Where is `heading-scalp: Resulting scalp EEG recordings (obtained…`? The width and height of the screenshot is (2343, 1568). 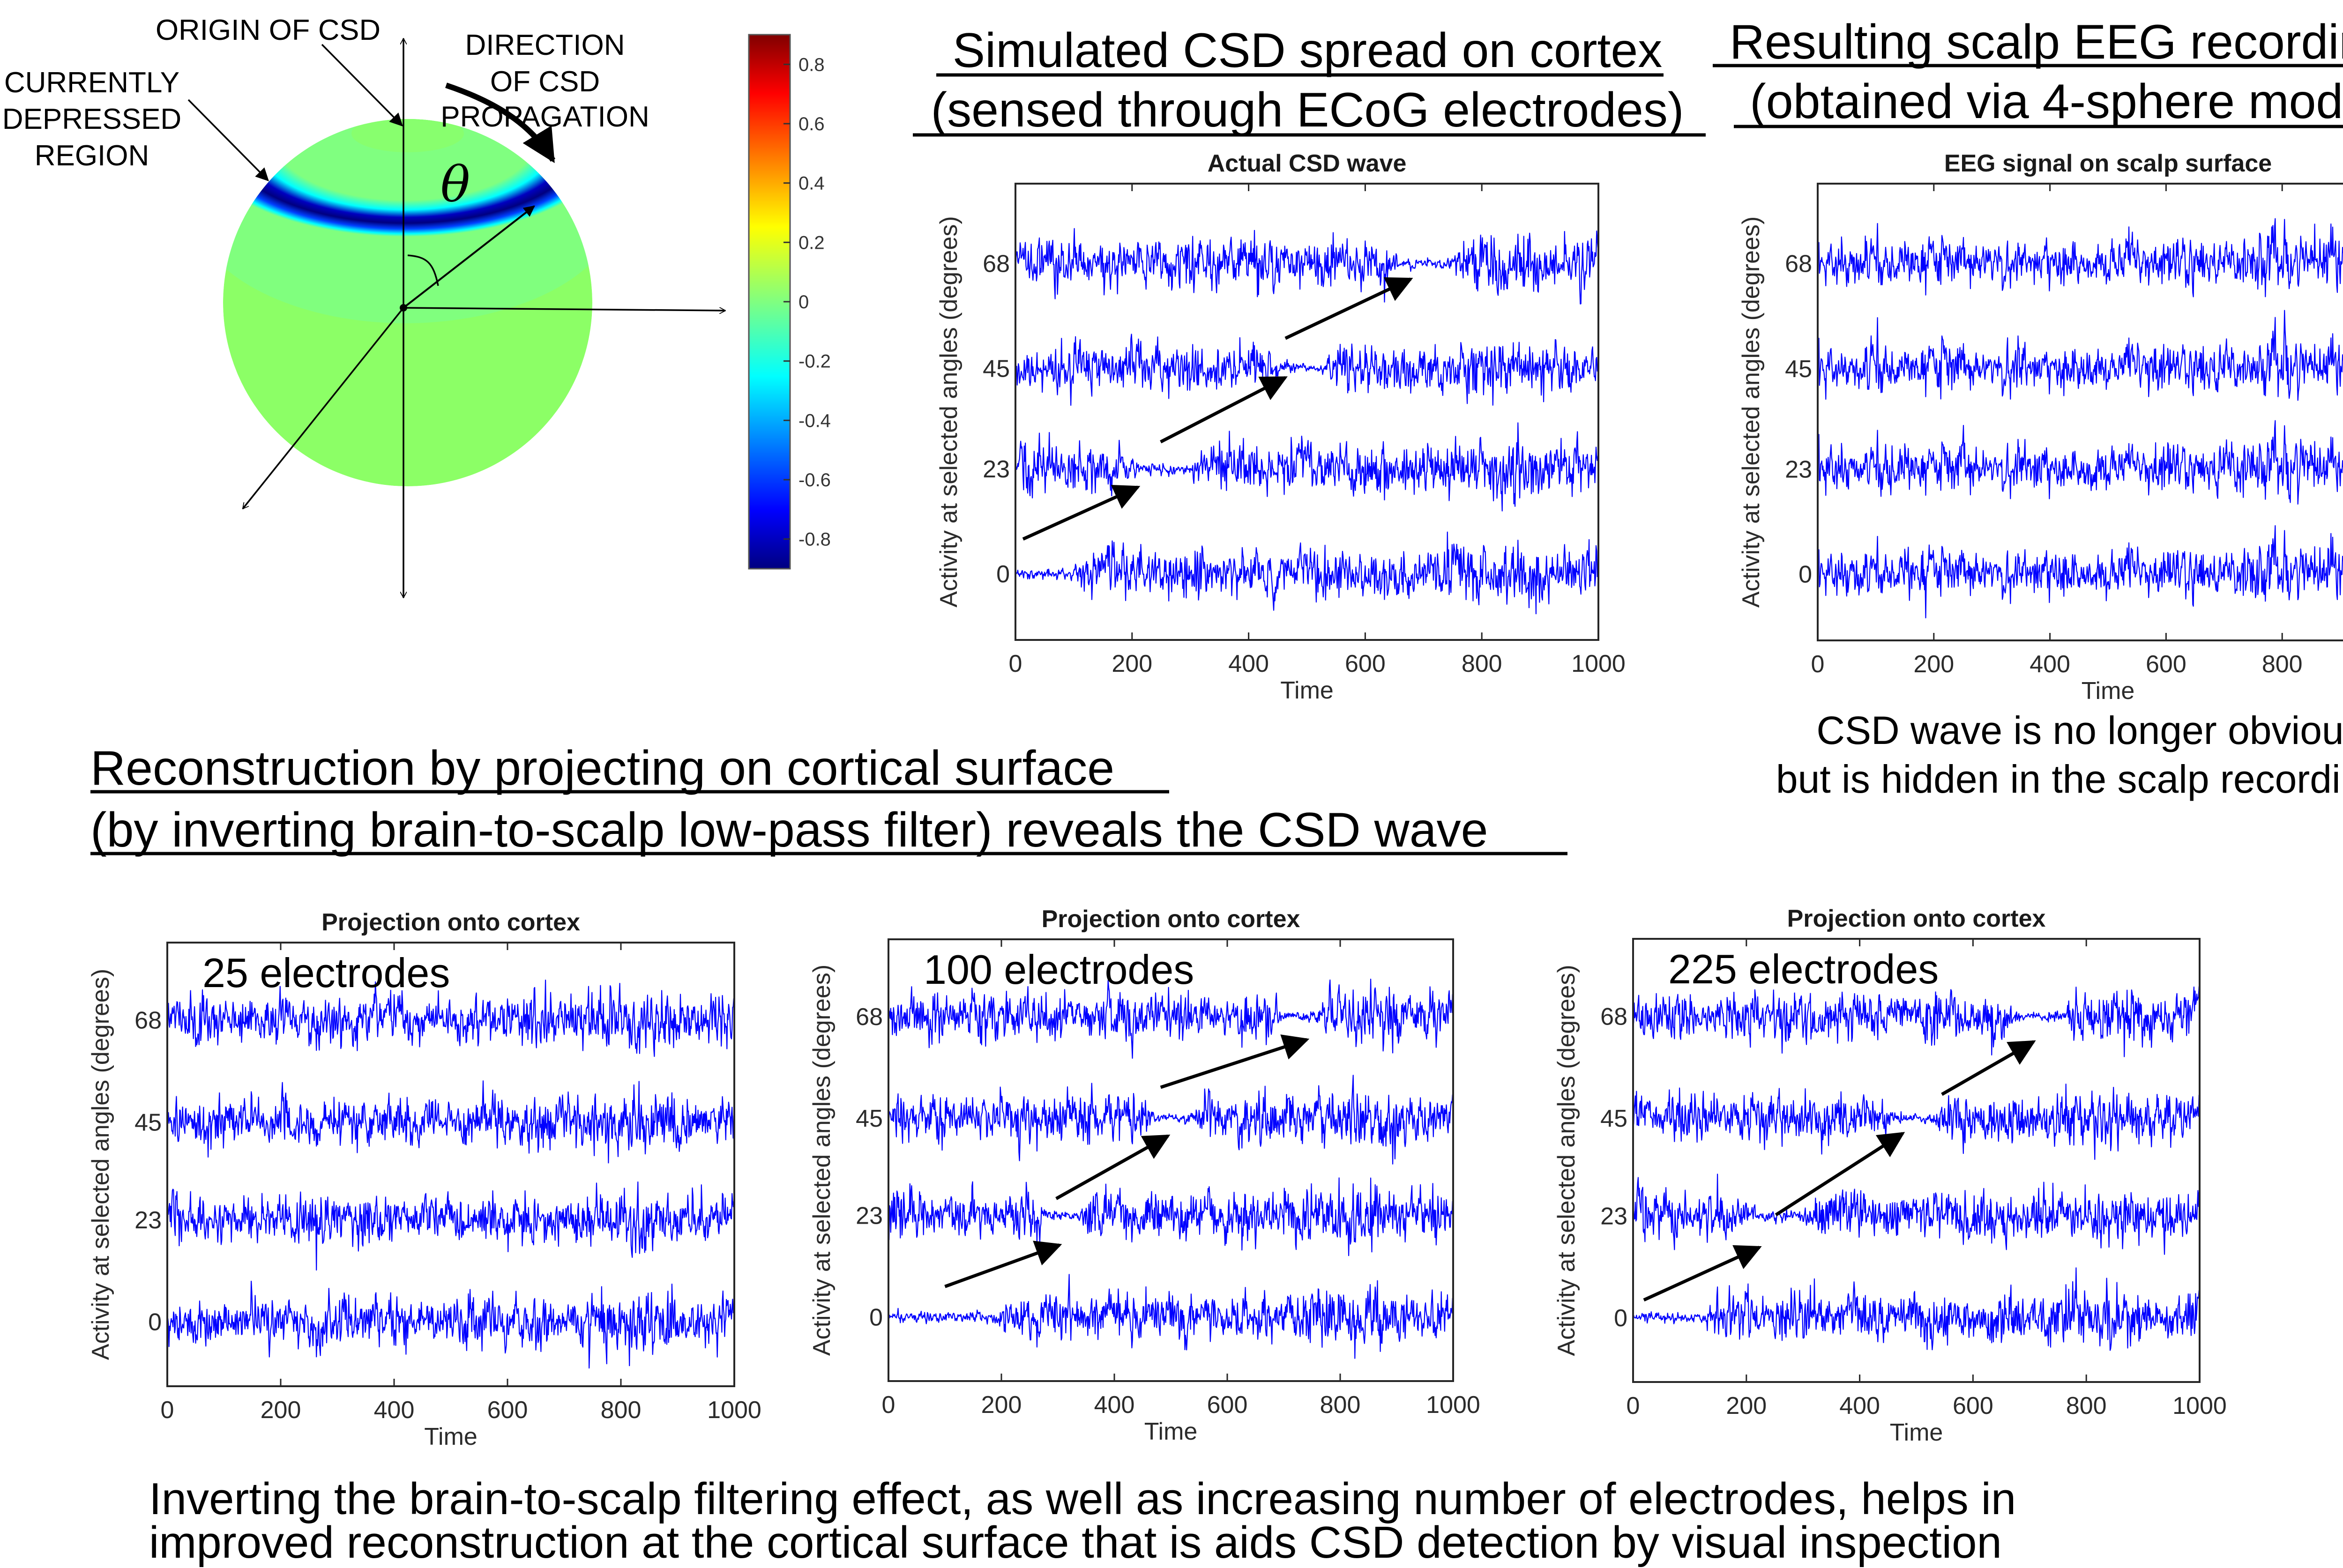 heading-scalp: Resulting scalp EEG recordings (obtained… is located at coordinates (2028, 72).